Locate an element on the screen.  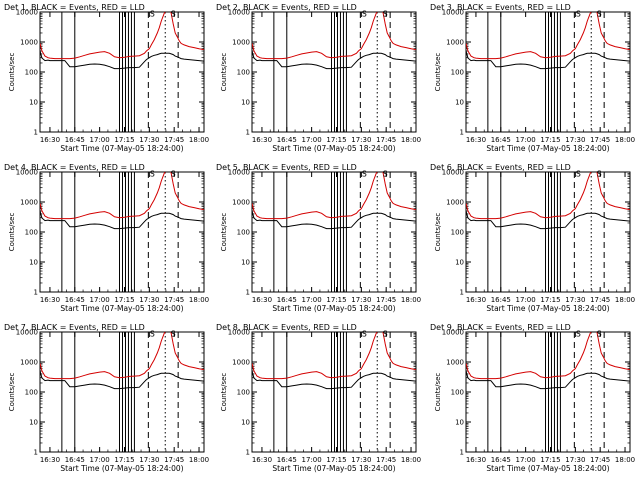
chart-title: Det 1, BLACK = Events, RED = LLD is located at coordinates (74, 7).